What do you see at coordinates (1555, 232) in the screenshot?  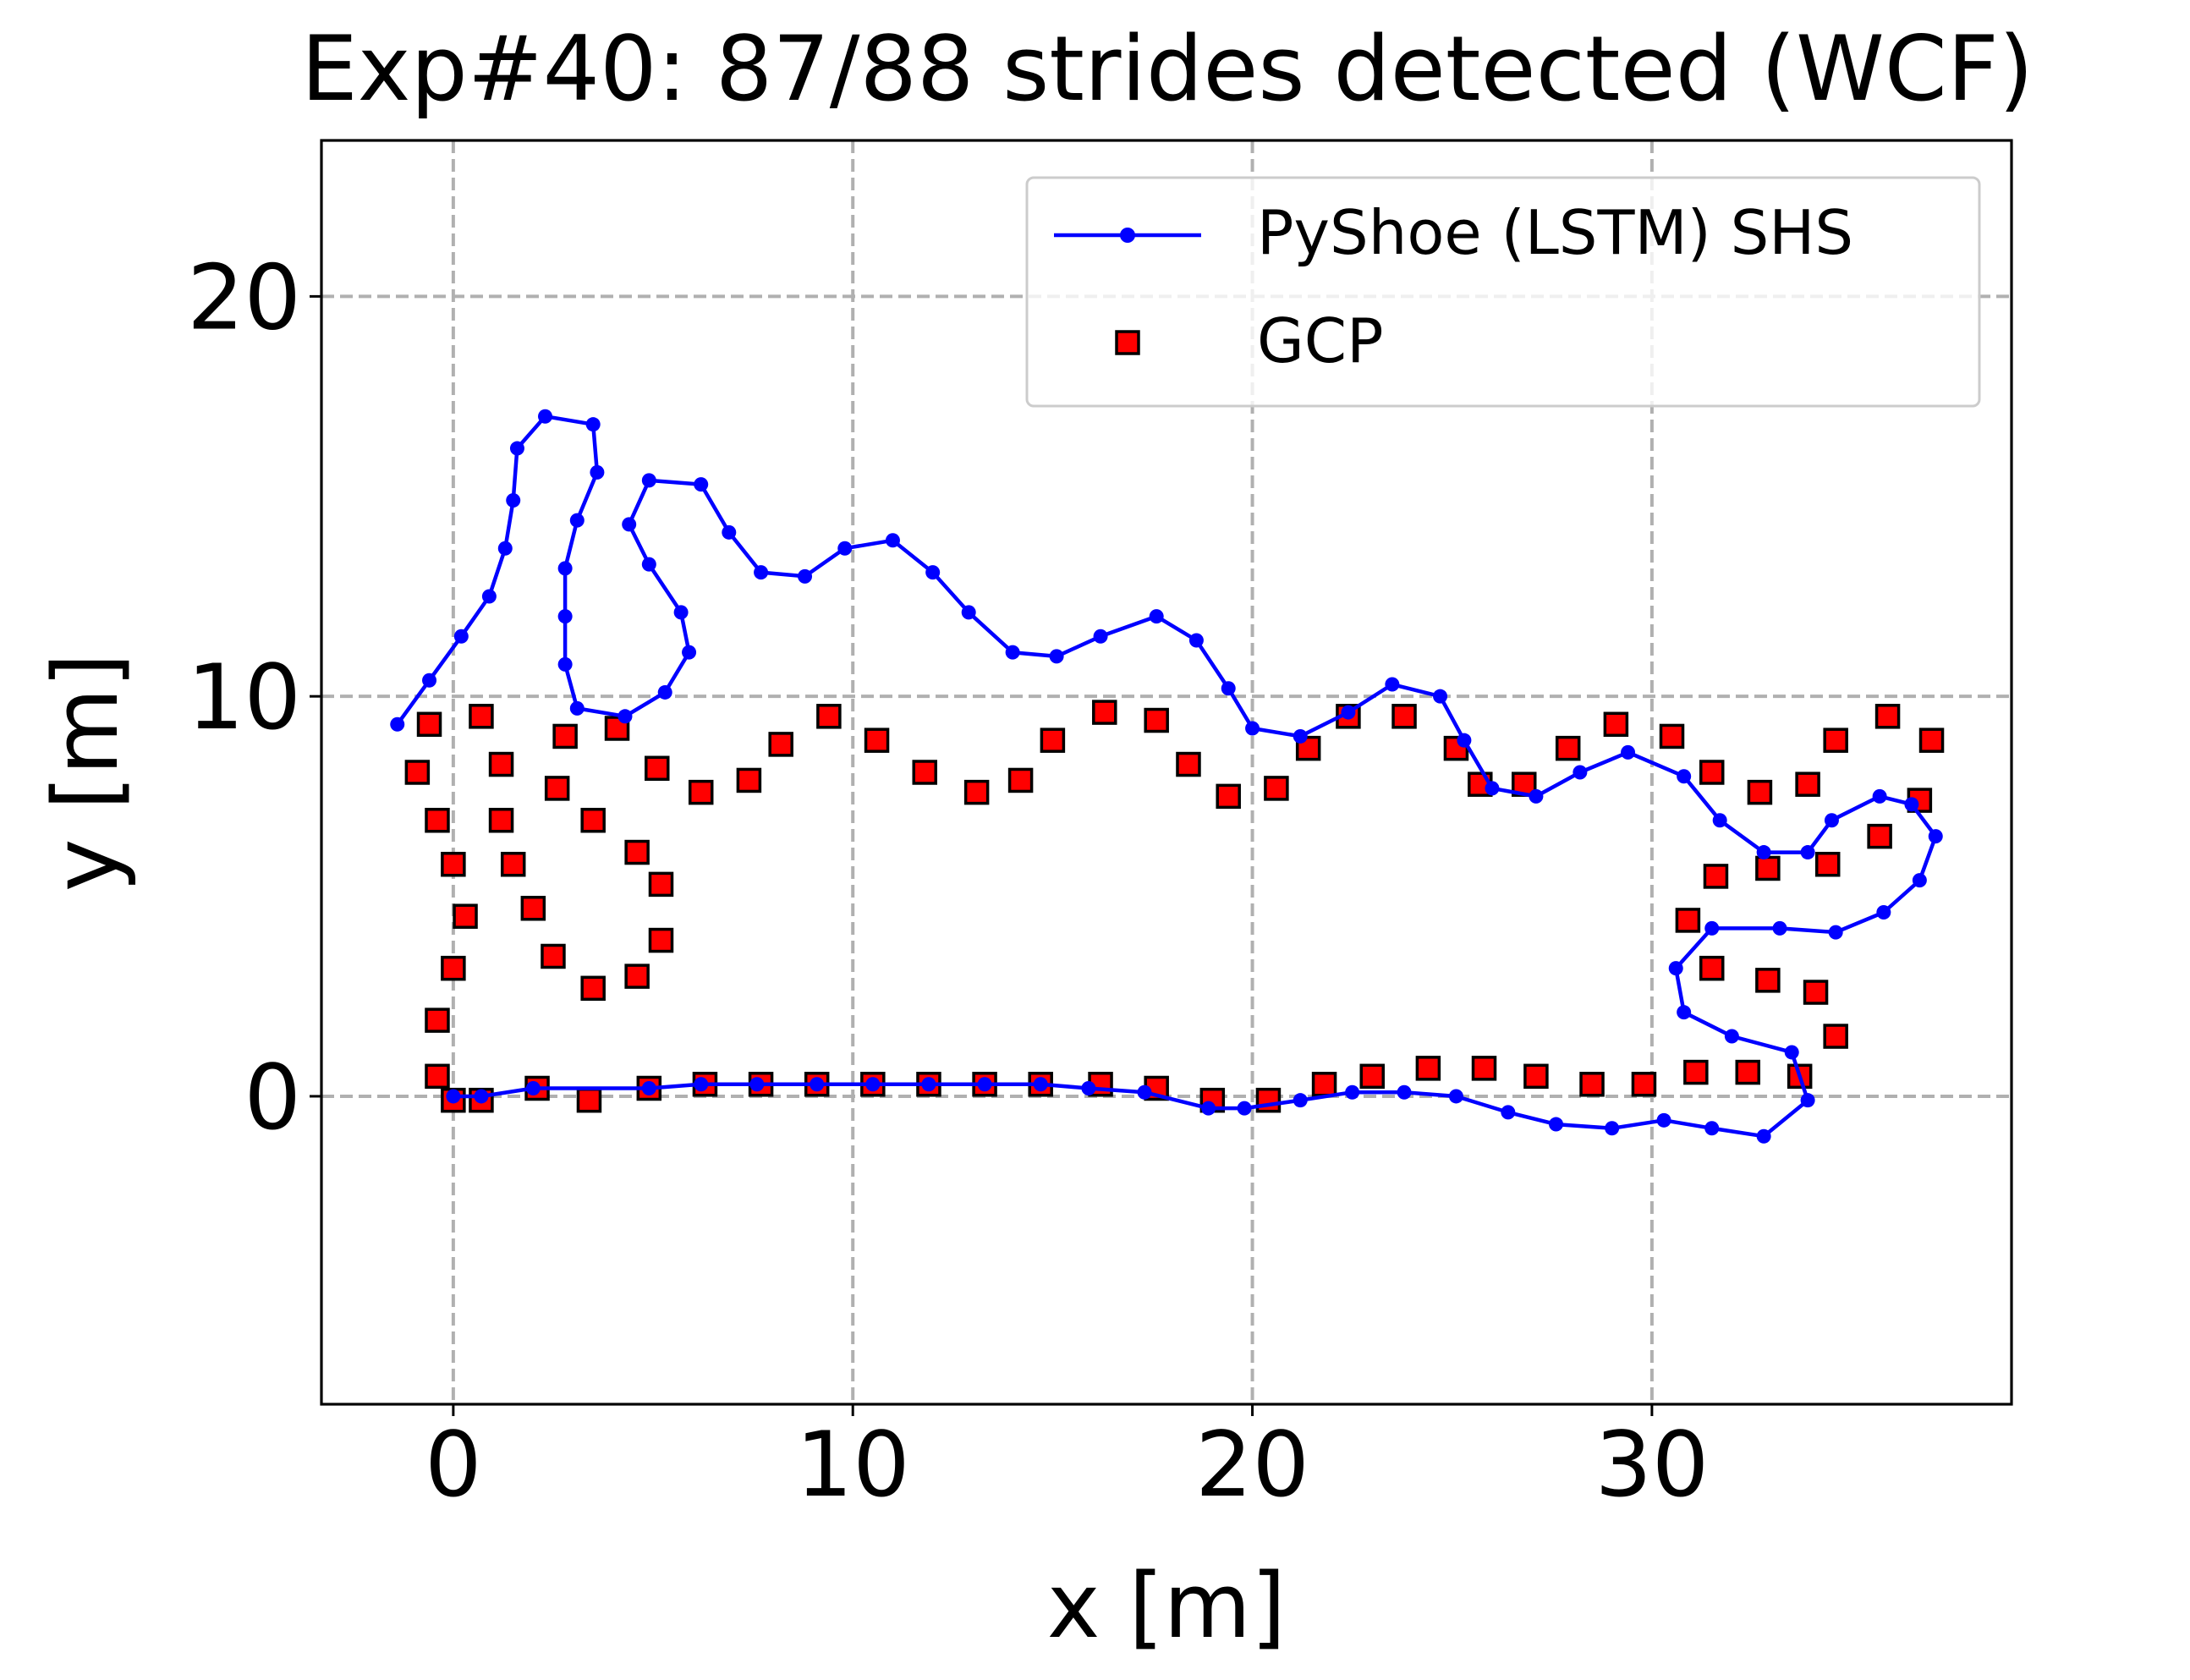 I see `legend-label-pyshoe: PyShoe (LSTM) SHS` at bounding box center [1555, 232].